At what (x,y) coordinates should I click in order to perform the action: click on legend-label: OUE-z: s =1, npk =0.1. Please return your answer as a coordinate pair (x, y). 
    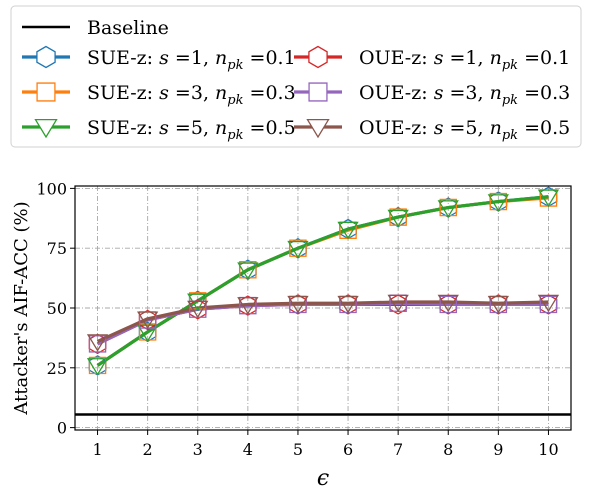
    Looking at the image, I should click on (464, 60).